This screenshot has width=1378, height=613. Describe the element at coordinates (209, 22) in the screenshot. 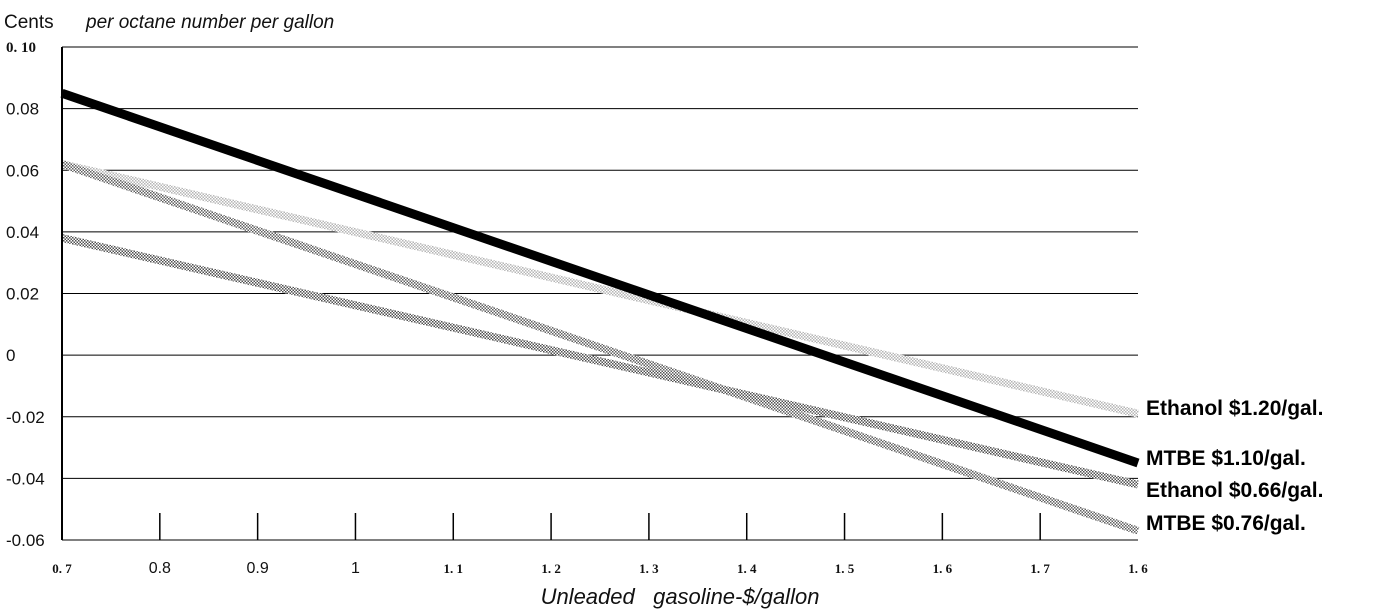

I see `chart-title-suffix: per octane number per gallon` at that location.